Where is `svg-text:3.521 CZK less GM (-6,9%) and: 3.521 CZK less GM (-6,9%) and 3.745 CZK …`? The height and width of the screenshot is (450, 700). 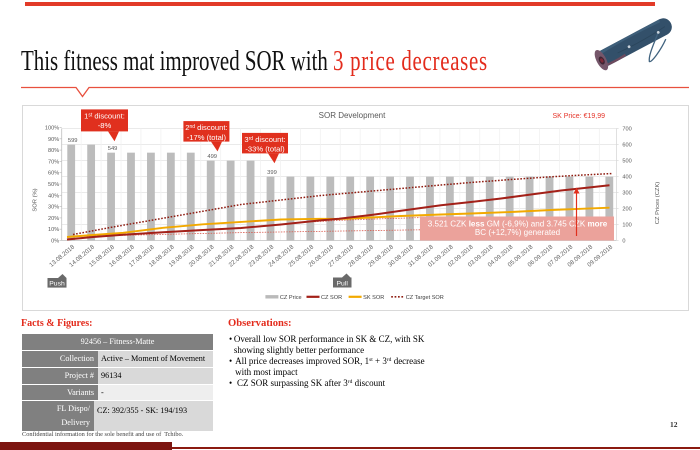
svg-text:3.521 CZK less GM (-6,9%) and: 3.521 CZK less GM (-6,9%) and 3.745 CZK … is located at coordinates (518, 224).